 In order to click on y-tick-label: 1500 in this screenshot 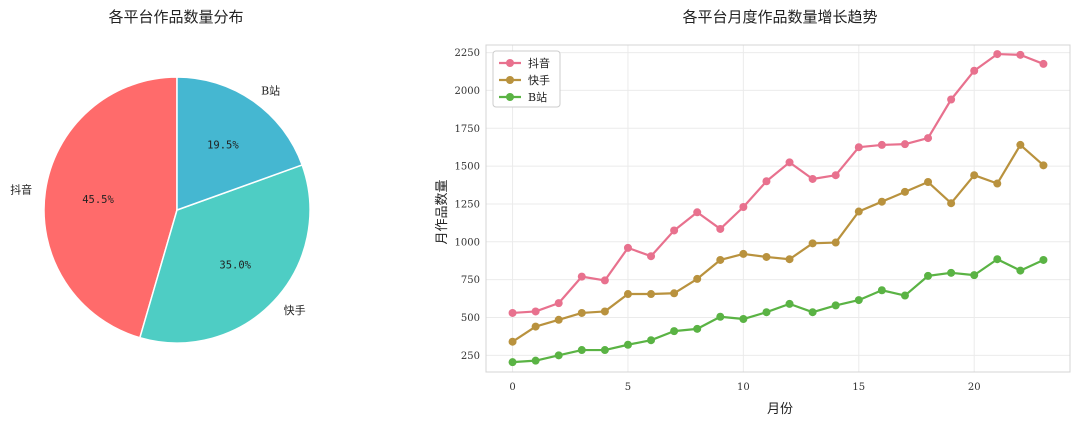, I will do `click(467, 167)`.